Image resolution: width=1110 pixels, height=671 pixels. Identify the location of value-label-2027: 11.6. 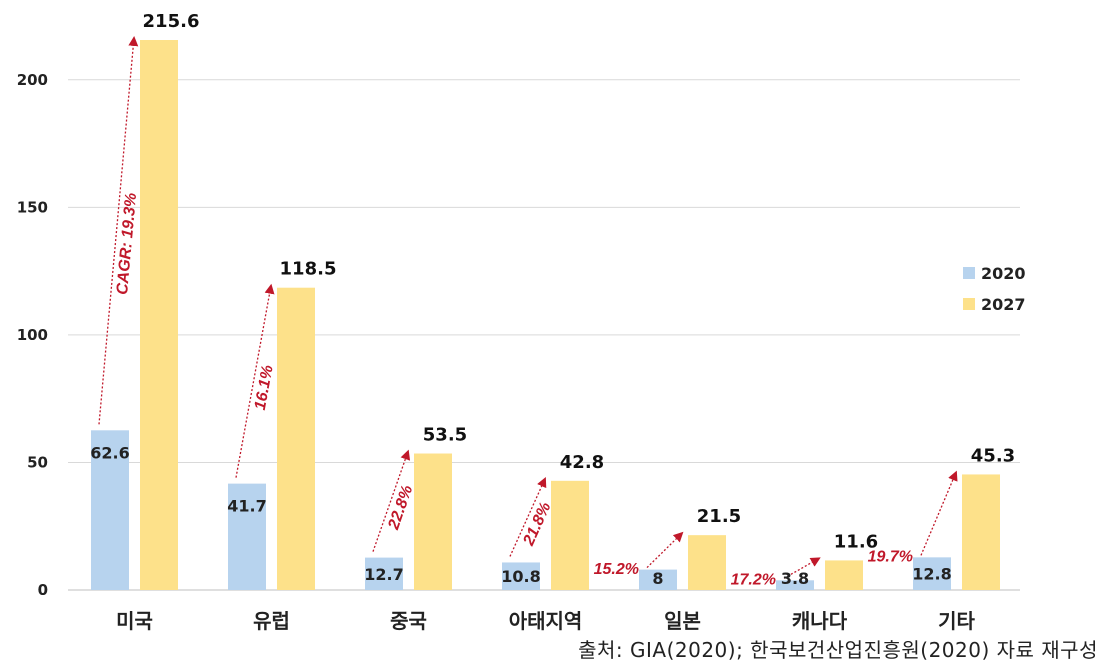
(856, 541).